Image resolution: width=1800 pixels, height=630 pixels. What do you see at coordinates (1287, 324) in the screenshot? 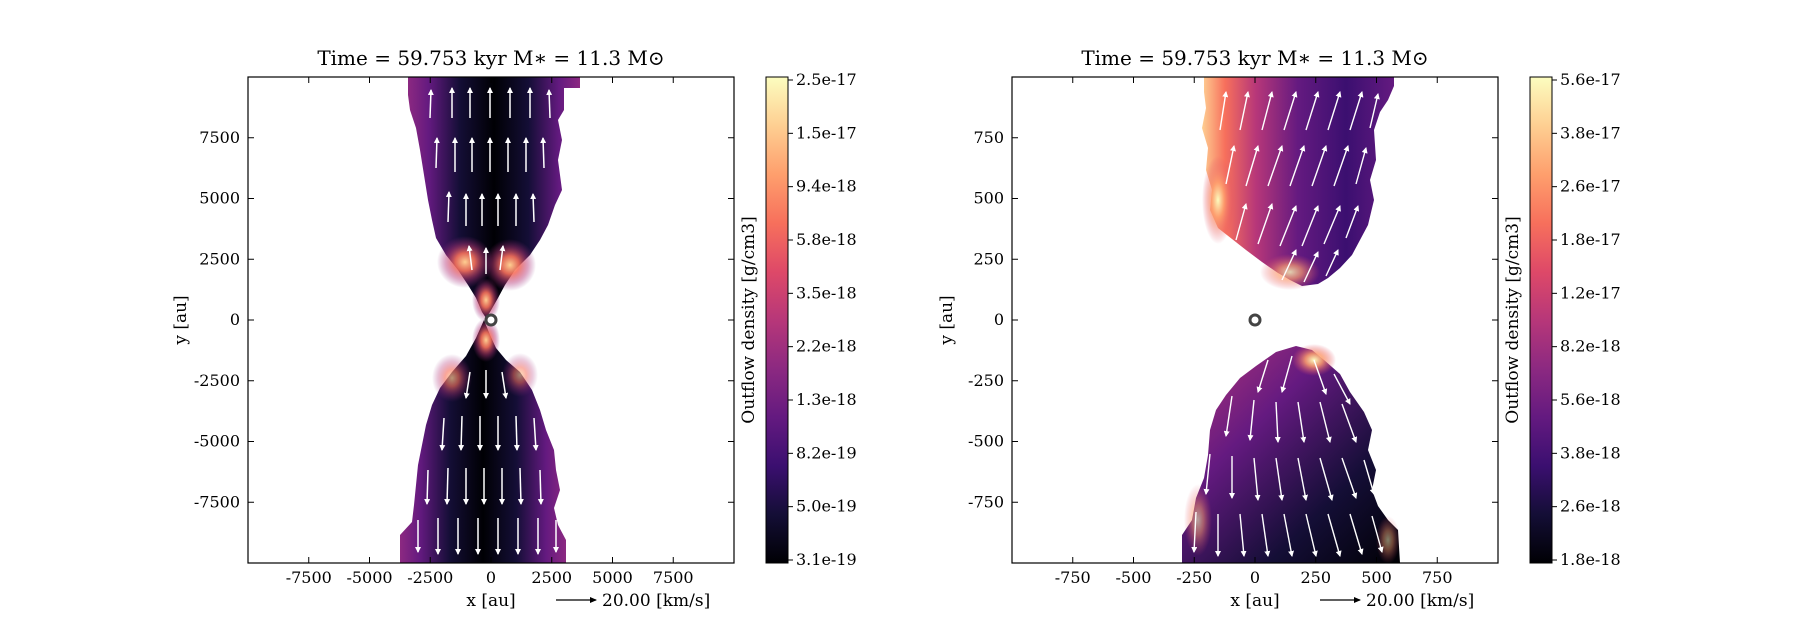
I see `right-velocity-field` at bounding box center [1287, 324].